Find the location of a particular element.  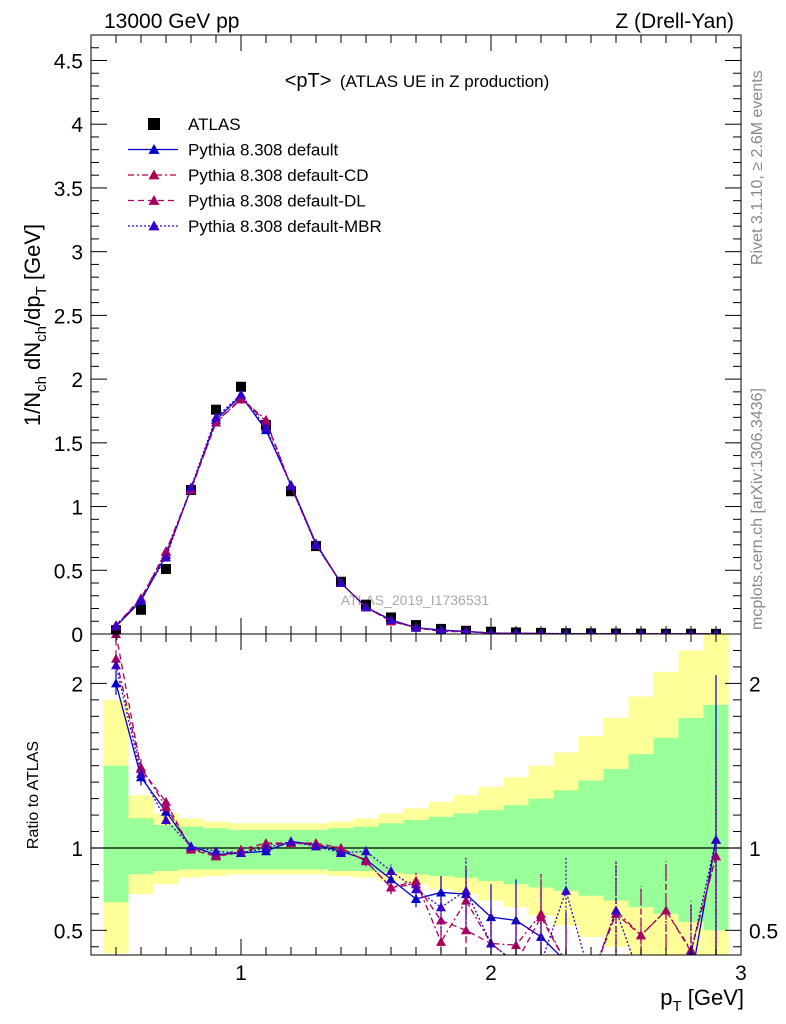

legend-label: Pythia 8.308 default is located at coordinates (263, 150).